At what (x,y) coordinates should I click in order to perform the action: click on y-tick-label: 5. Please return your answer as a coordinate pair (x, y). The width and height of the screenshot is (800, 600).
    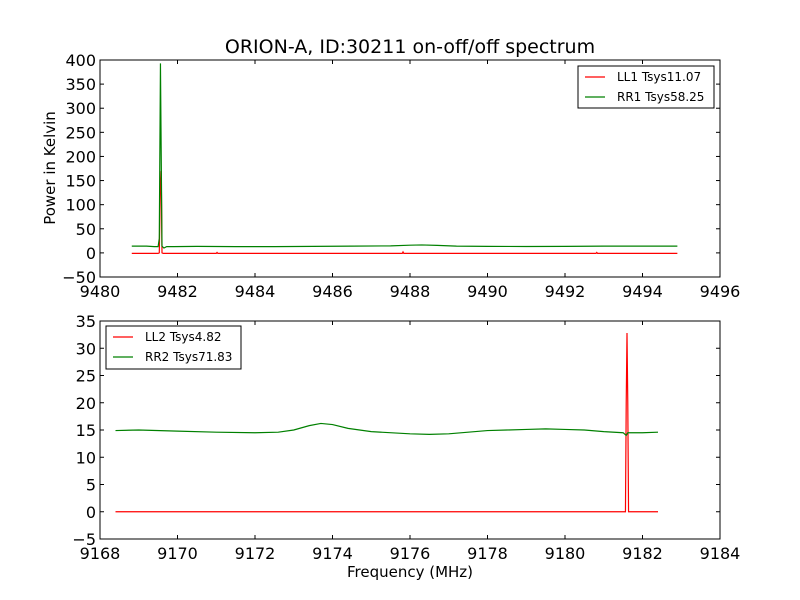
    Looking at the image, I should click on (91, 485).